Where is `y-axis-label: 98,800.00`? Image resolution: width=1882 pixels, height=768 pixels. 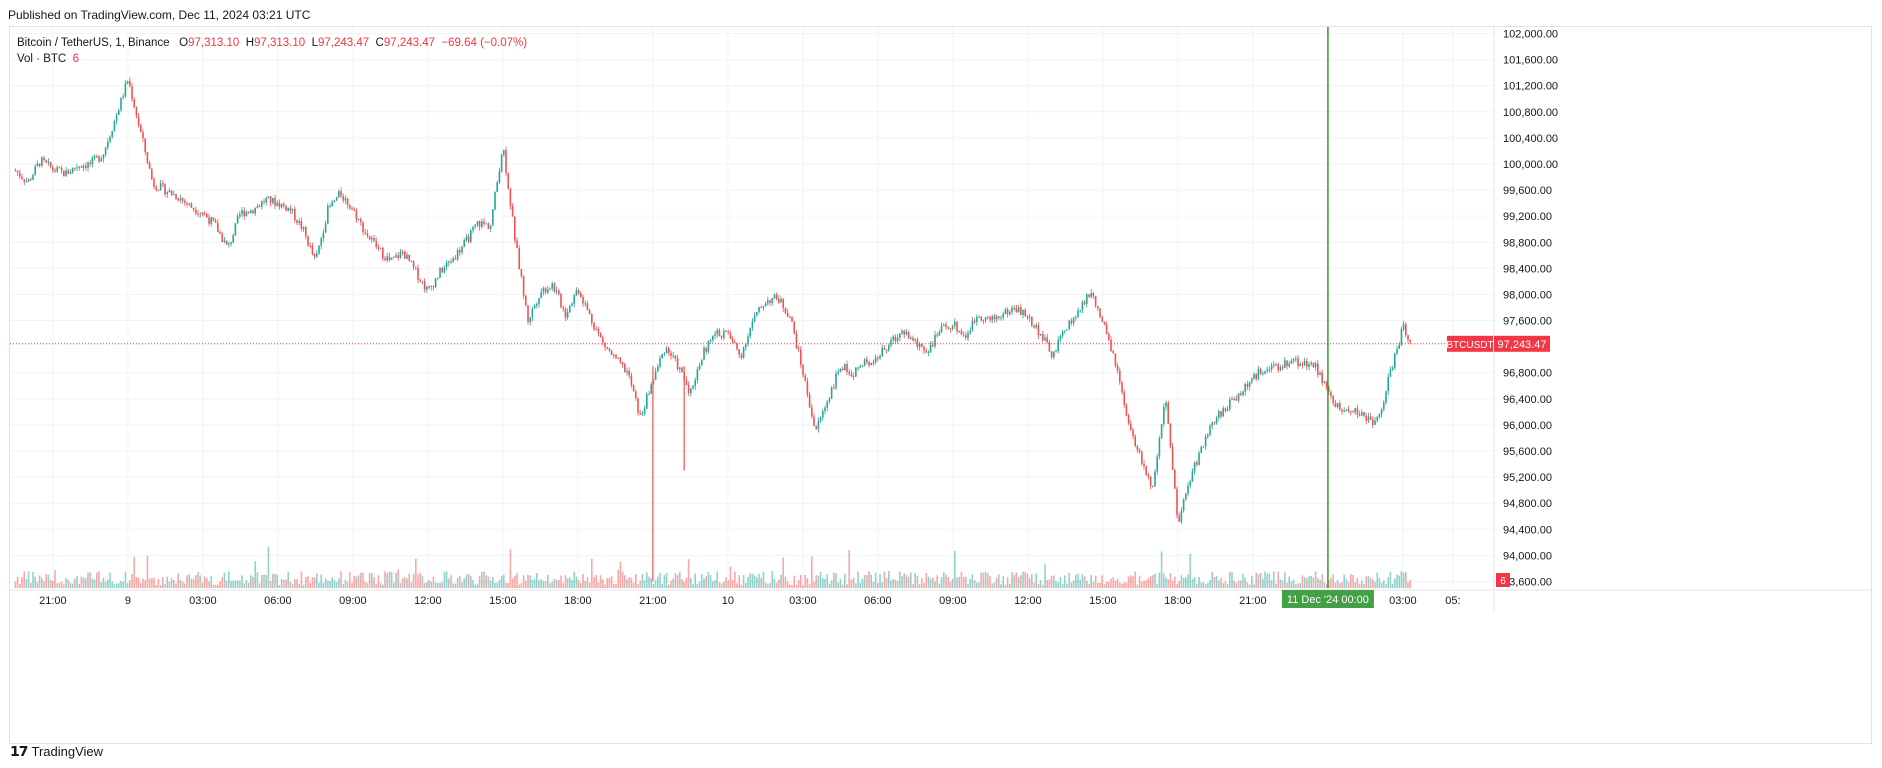
y-axis-label: 98,800.00 is located at coordinates (1527, 243).